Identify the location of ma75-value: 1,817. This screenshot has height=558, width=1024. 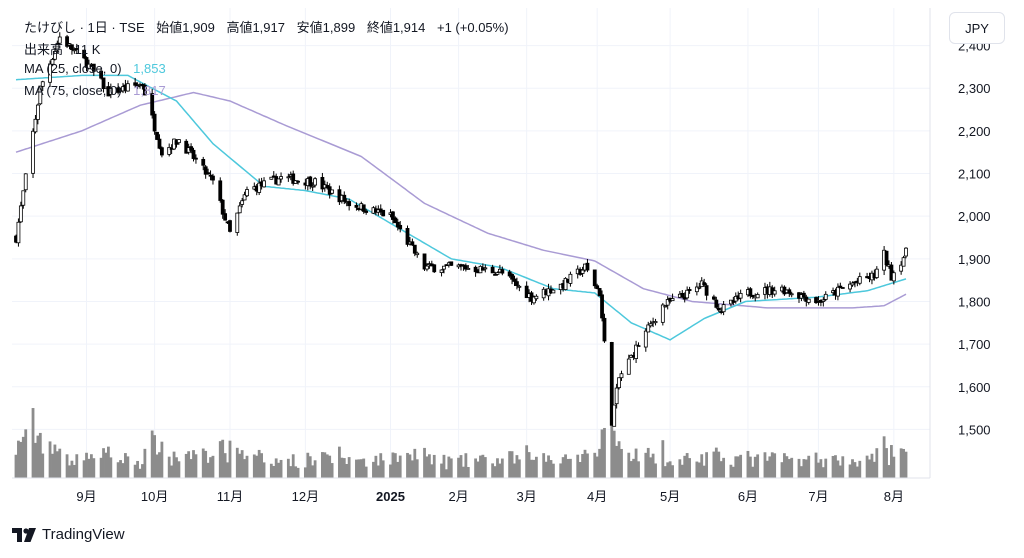
(149, 90).